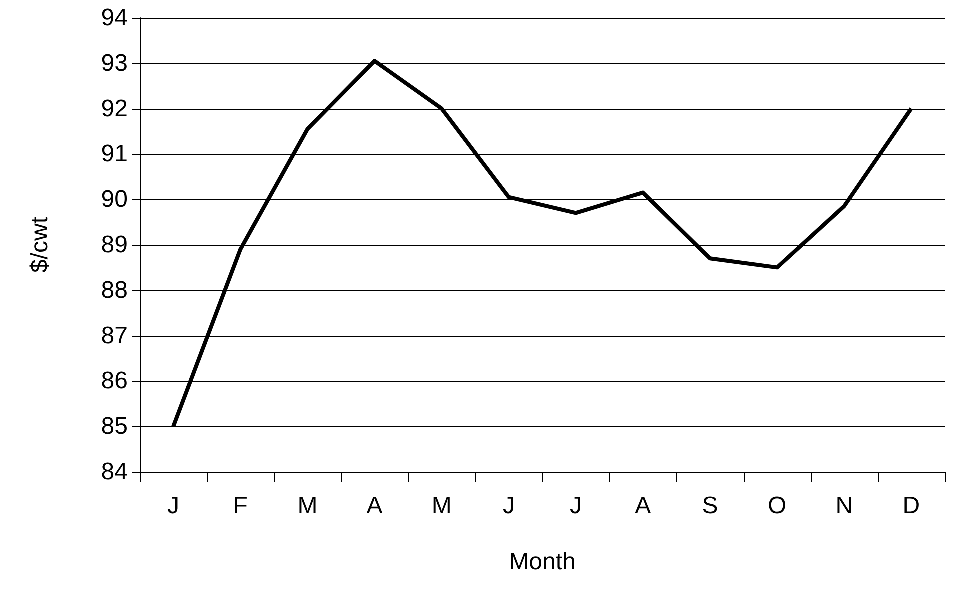 This screenshot has height=611, width=969. What do you see at coordinates (845, 506) in the screenshot?
I see `x-tick-label: N` at bounding box center [845, 506].